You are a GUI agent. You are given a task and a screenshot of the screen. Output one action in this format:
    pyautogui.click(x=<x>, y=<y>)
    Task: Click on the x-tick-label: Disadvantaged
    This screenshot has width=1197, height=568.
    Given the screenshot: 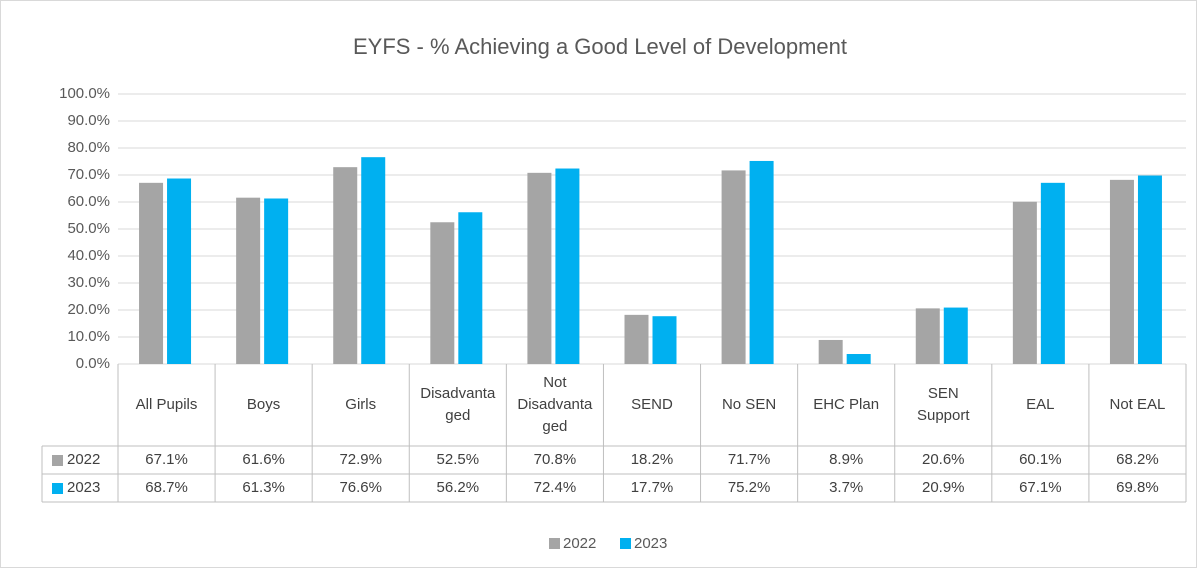 What is the action you would take?
    pyautogui.click(x=457, y=405)
    